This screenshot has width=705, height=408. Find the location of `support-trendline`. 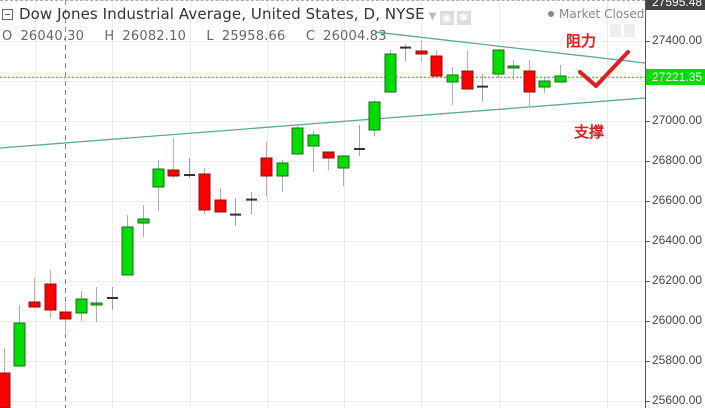

support-trendline is located at coordinates (322, 123).